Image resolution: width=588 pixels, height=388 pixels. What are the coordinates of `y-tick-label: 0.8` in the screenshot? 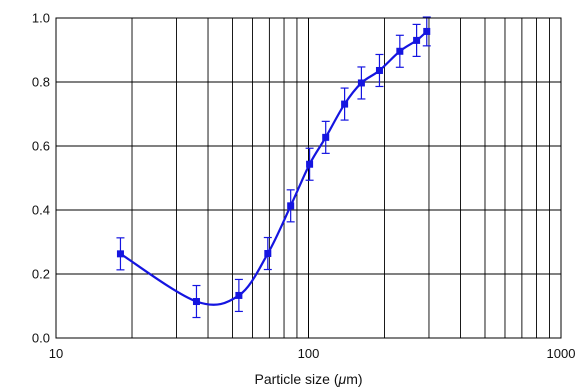 It's located at (41, 82).